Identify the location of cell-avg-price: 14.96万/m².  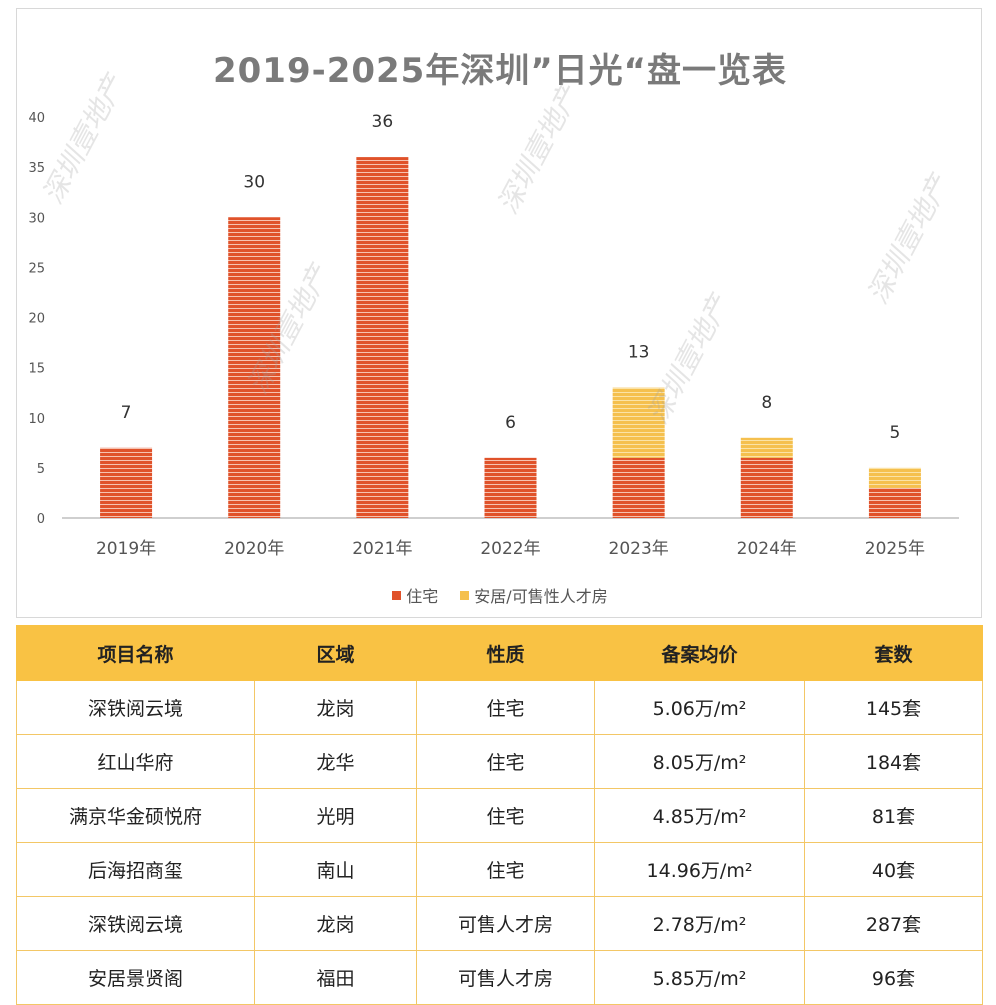
(699, 869).